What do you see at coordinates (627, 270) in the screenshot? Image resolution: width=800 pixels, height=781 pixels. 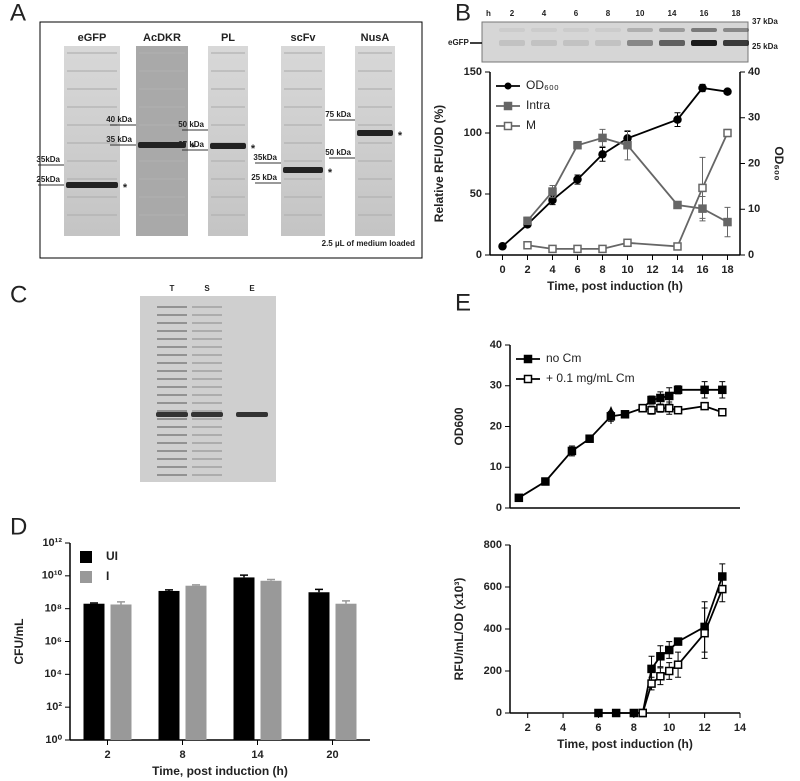 I see `x-tick-label: 10` at bounding box center [627, 270].